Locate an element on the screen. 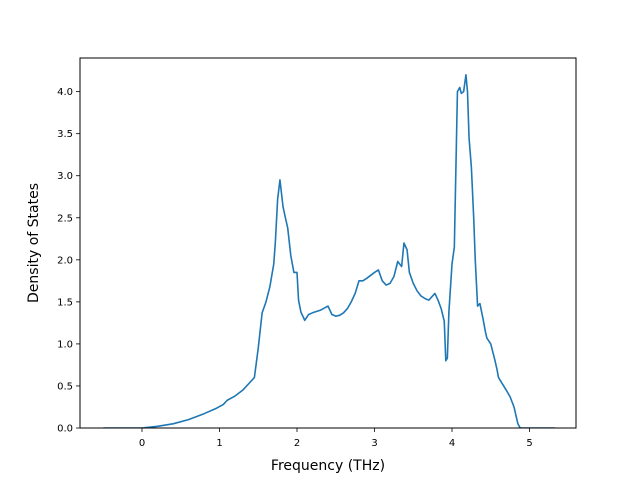 This screenshot has height=480, width=640. y-tick-label: 0.0 is located at coordinates (65, 429).